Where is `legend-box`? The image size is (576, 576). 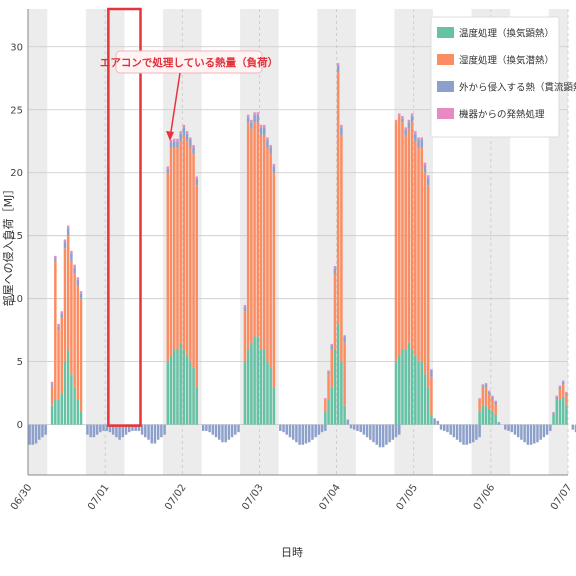
legend-box is located at coordinates (495, 77).